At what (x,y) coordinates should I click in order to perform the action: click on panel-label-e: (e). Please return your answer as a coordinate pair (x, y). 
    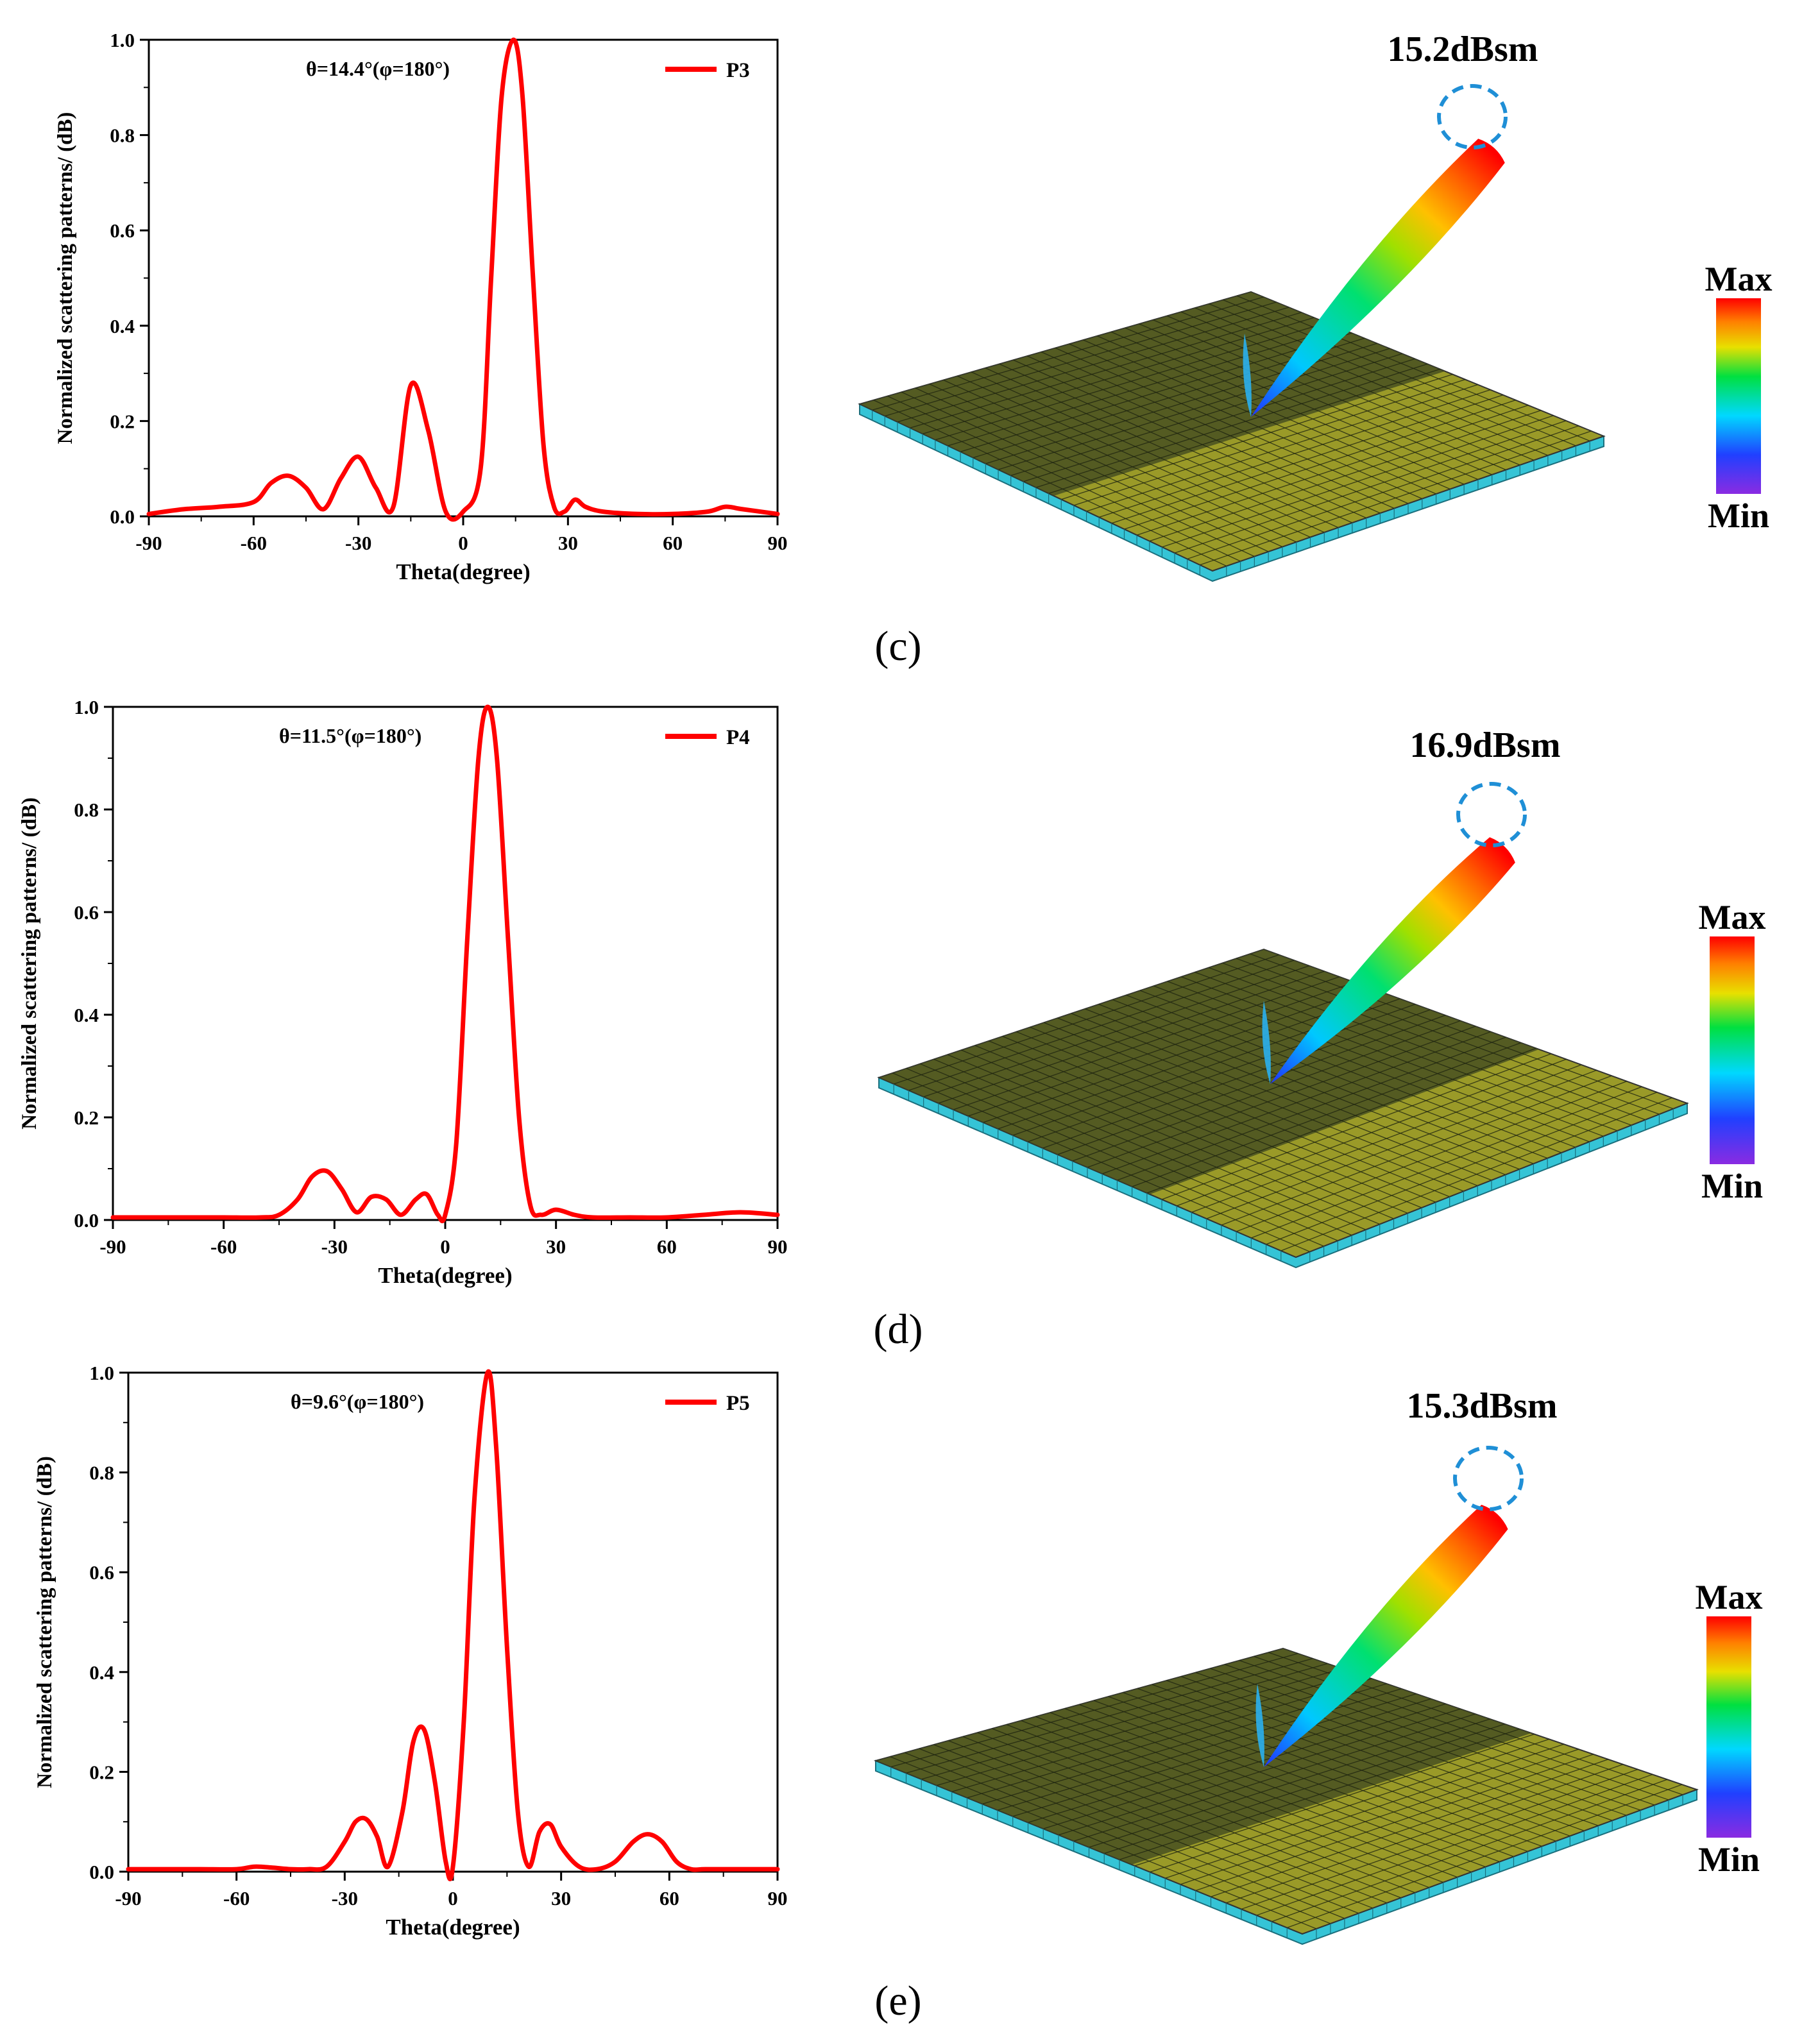
    Looking at the image, I should click on (898, 2000).